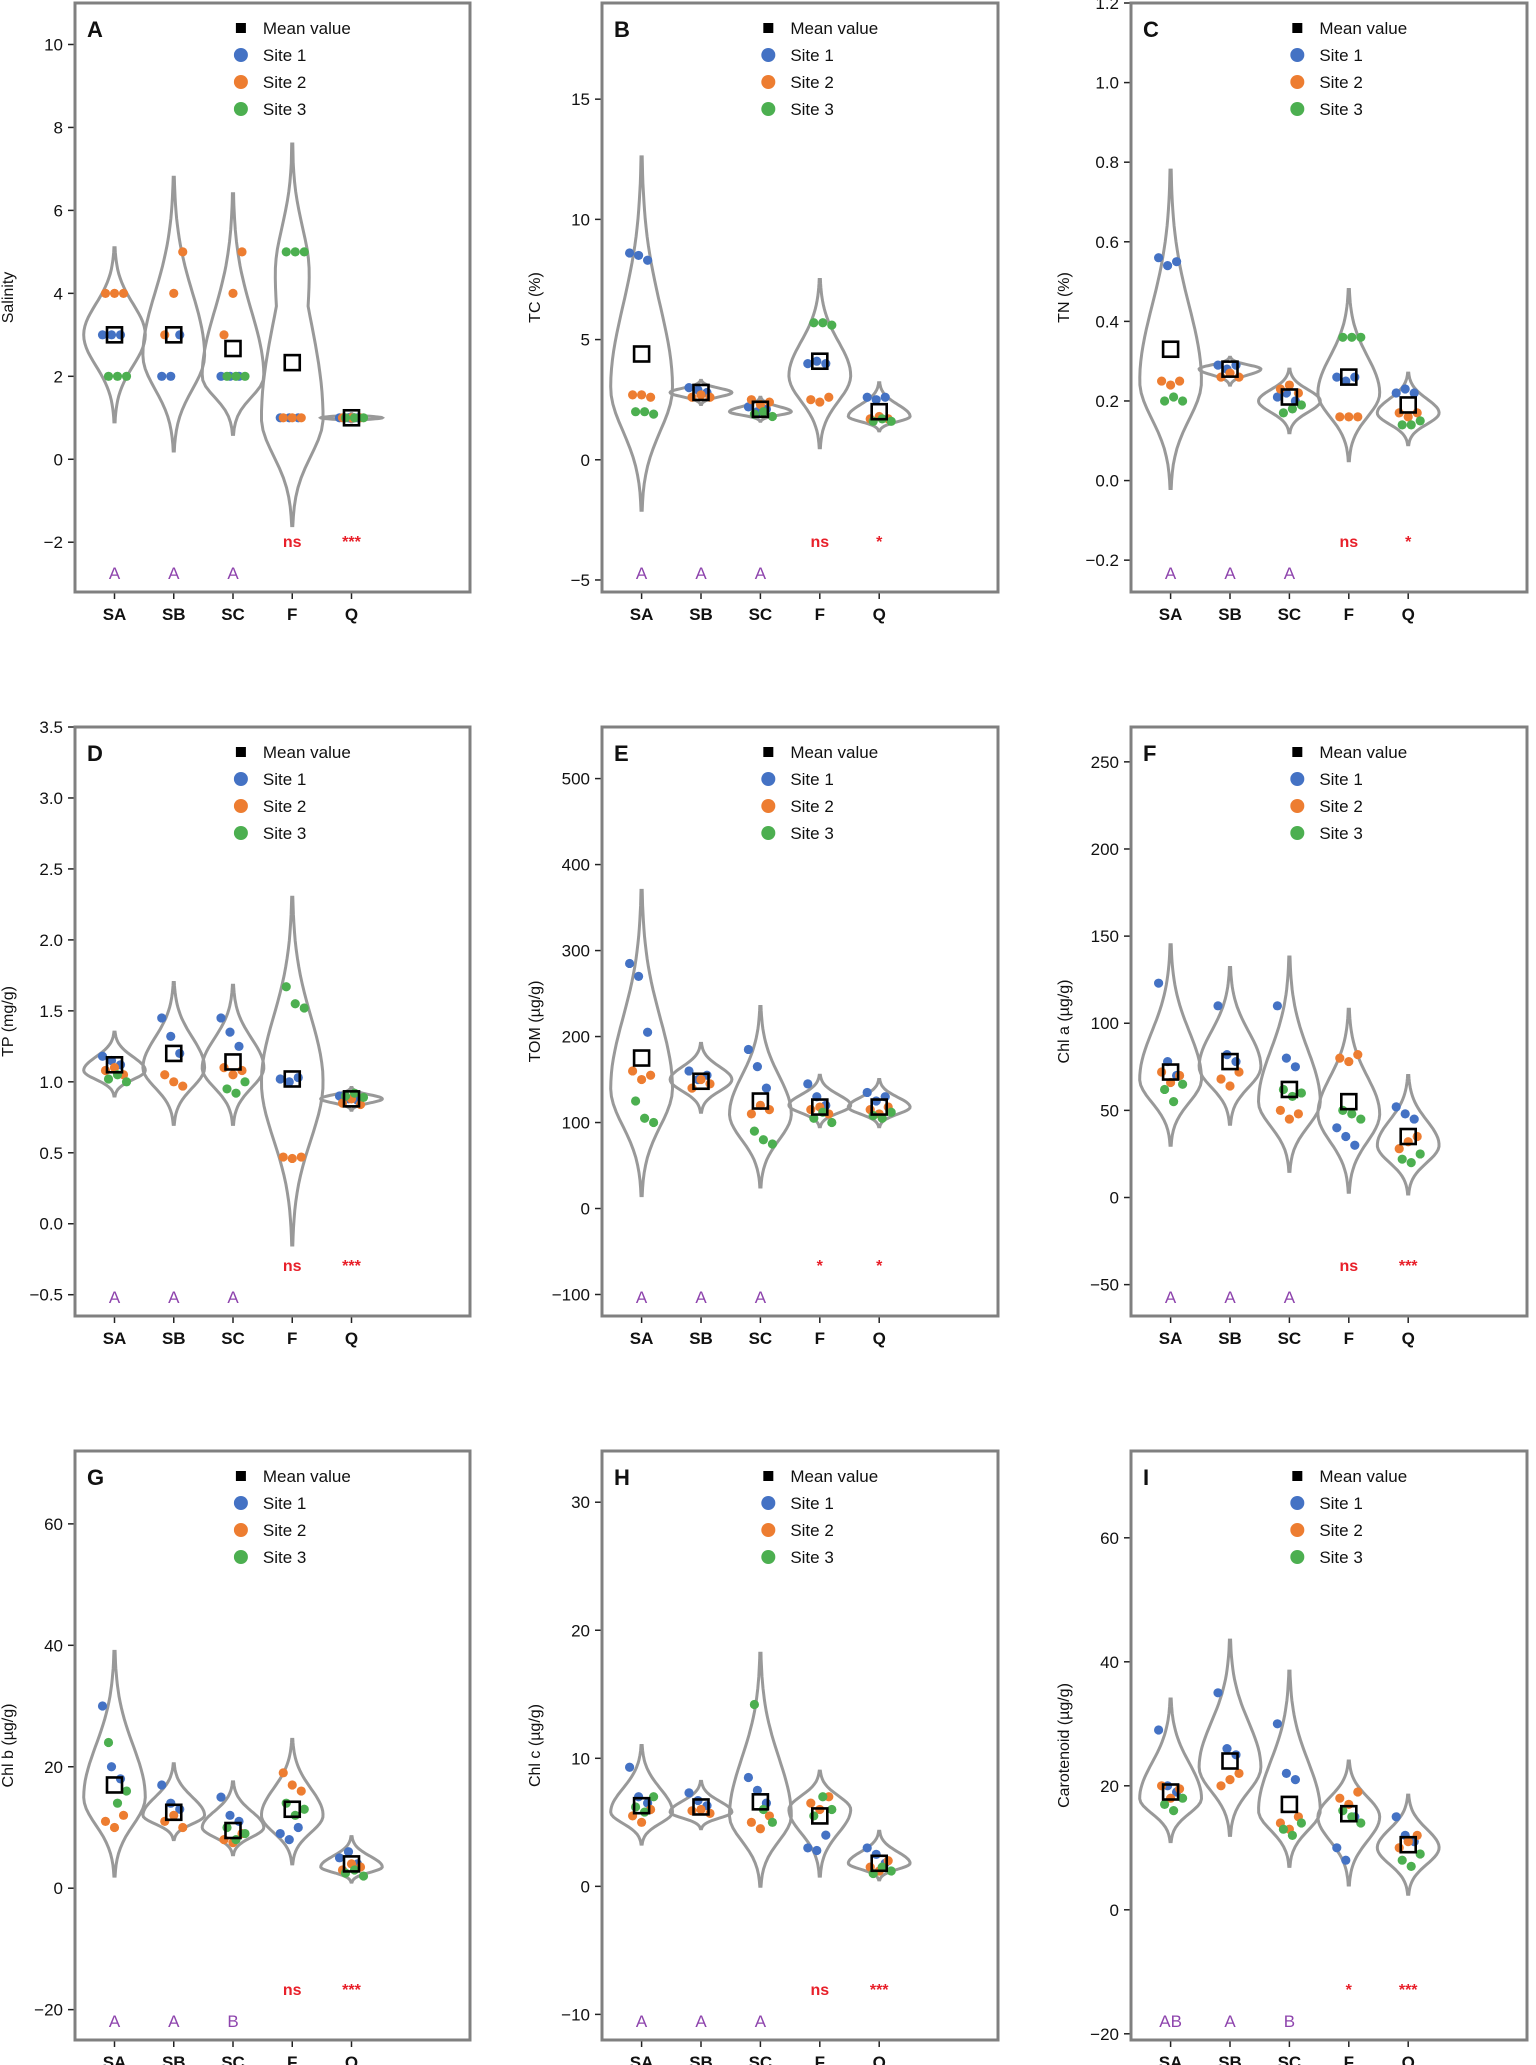 This screenshot has width=1536, height=2065. I want to click on y-tick-label: −50, so click(1104, 1285).